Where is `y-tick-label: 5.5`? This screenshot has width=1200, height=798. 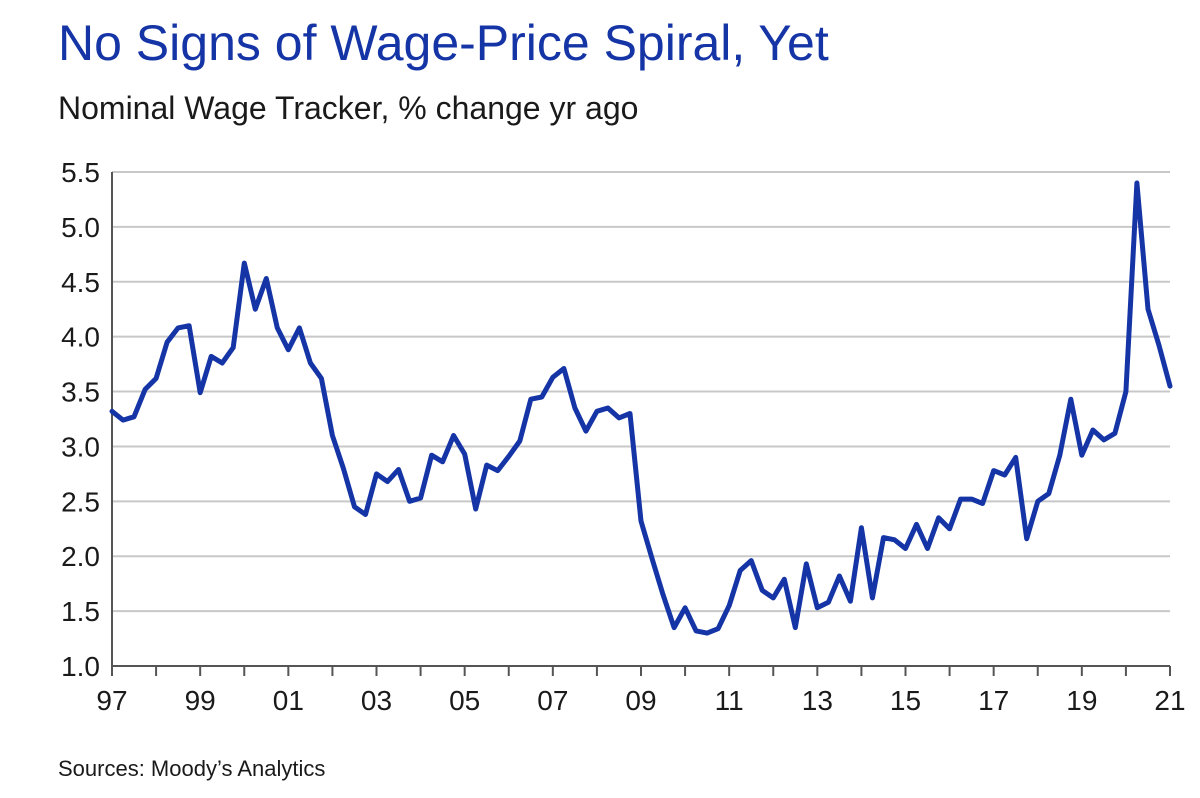 y-tick-label: 5.5 is located at coordinates (80, 172).